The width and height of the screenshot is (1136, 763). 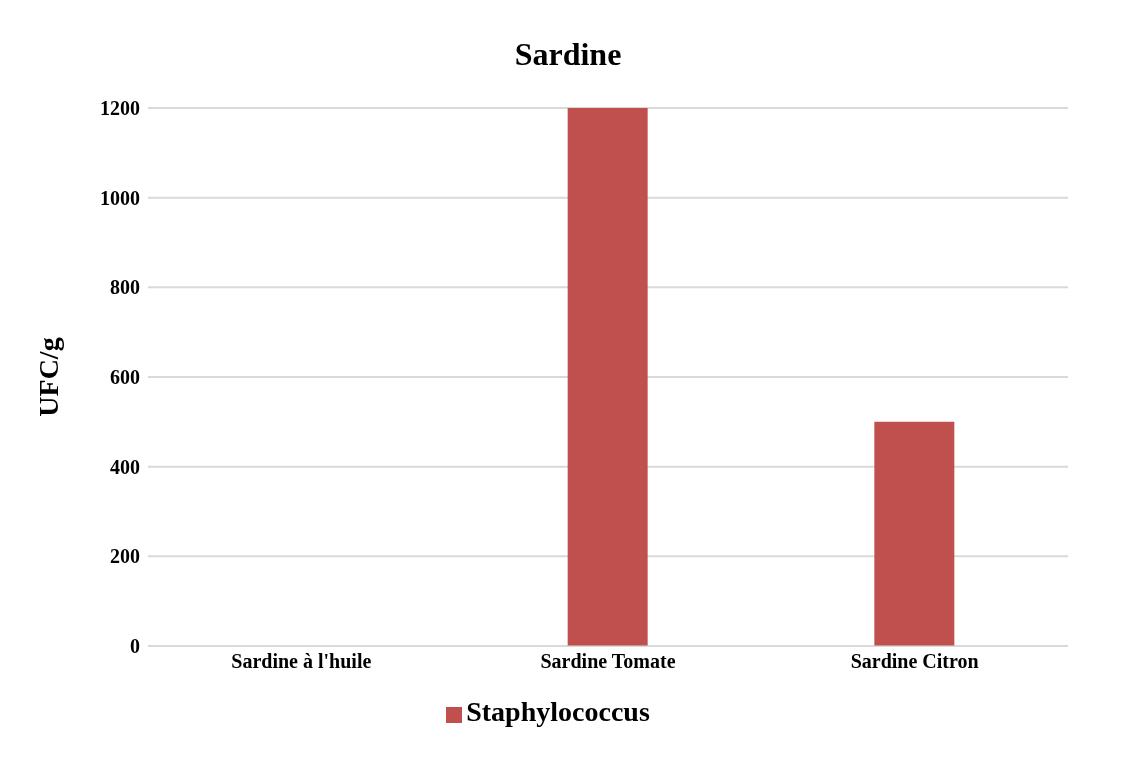 I want to click on y-tick-label: 600, so click(x=125, y=377).